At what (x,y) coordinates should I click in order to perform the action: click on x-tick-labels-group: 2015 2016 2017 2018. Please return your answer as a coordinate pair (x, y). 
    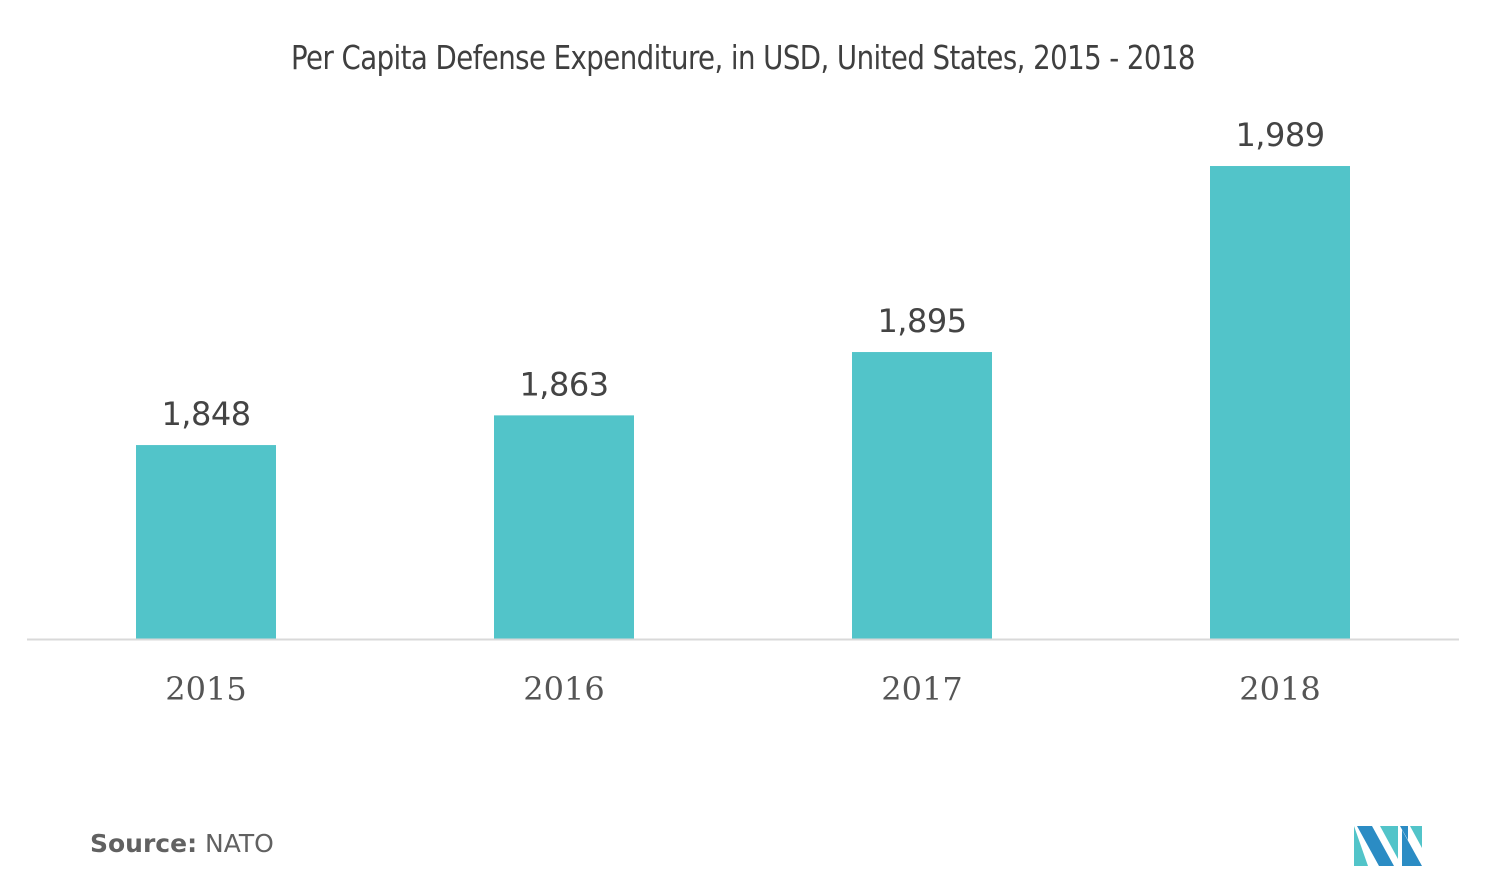
    Looking at the image, I should click on (742, 689).